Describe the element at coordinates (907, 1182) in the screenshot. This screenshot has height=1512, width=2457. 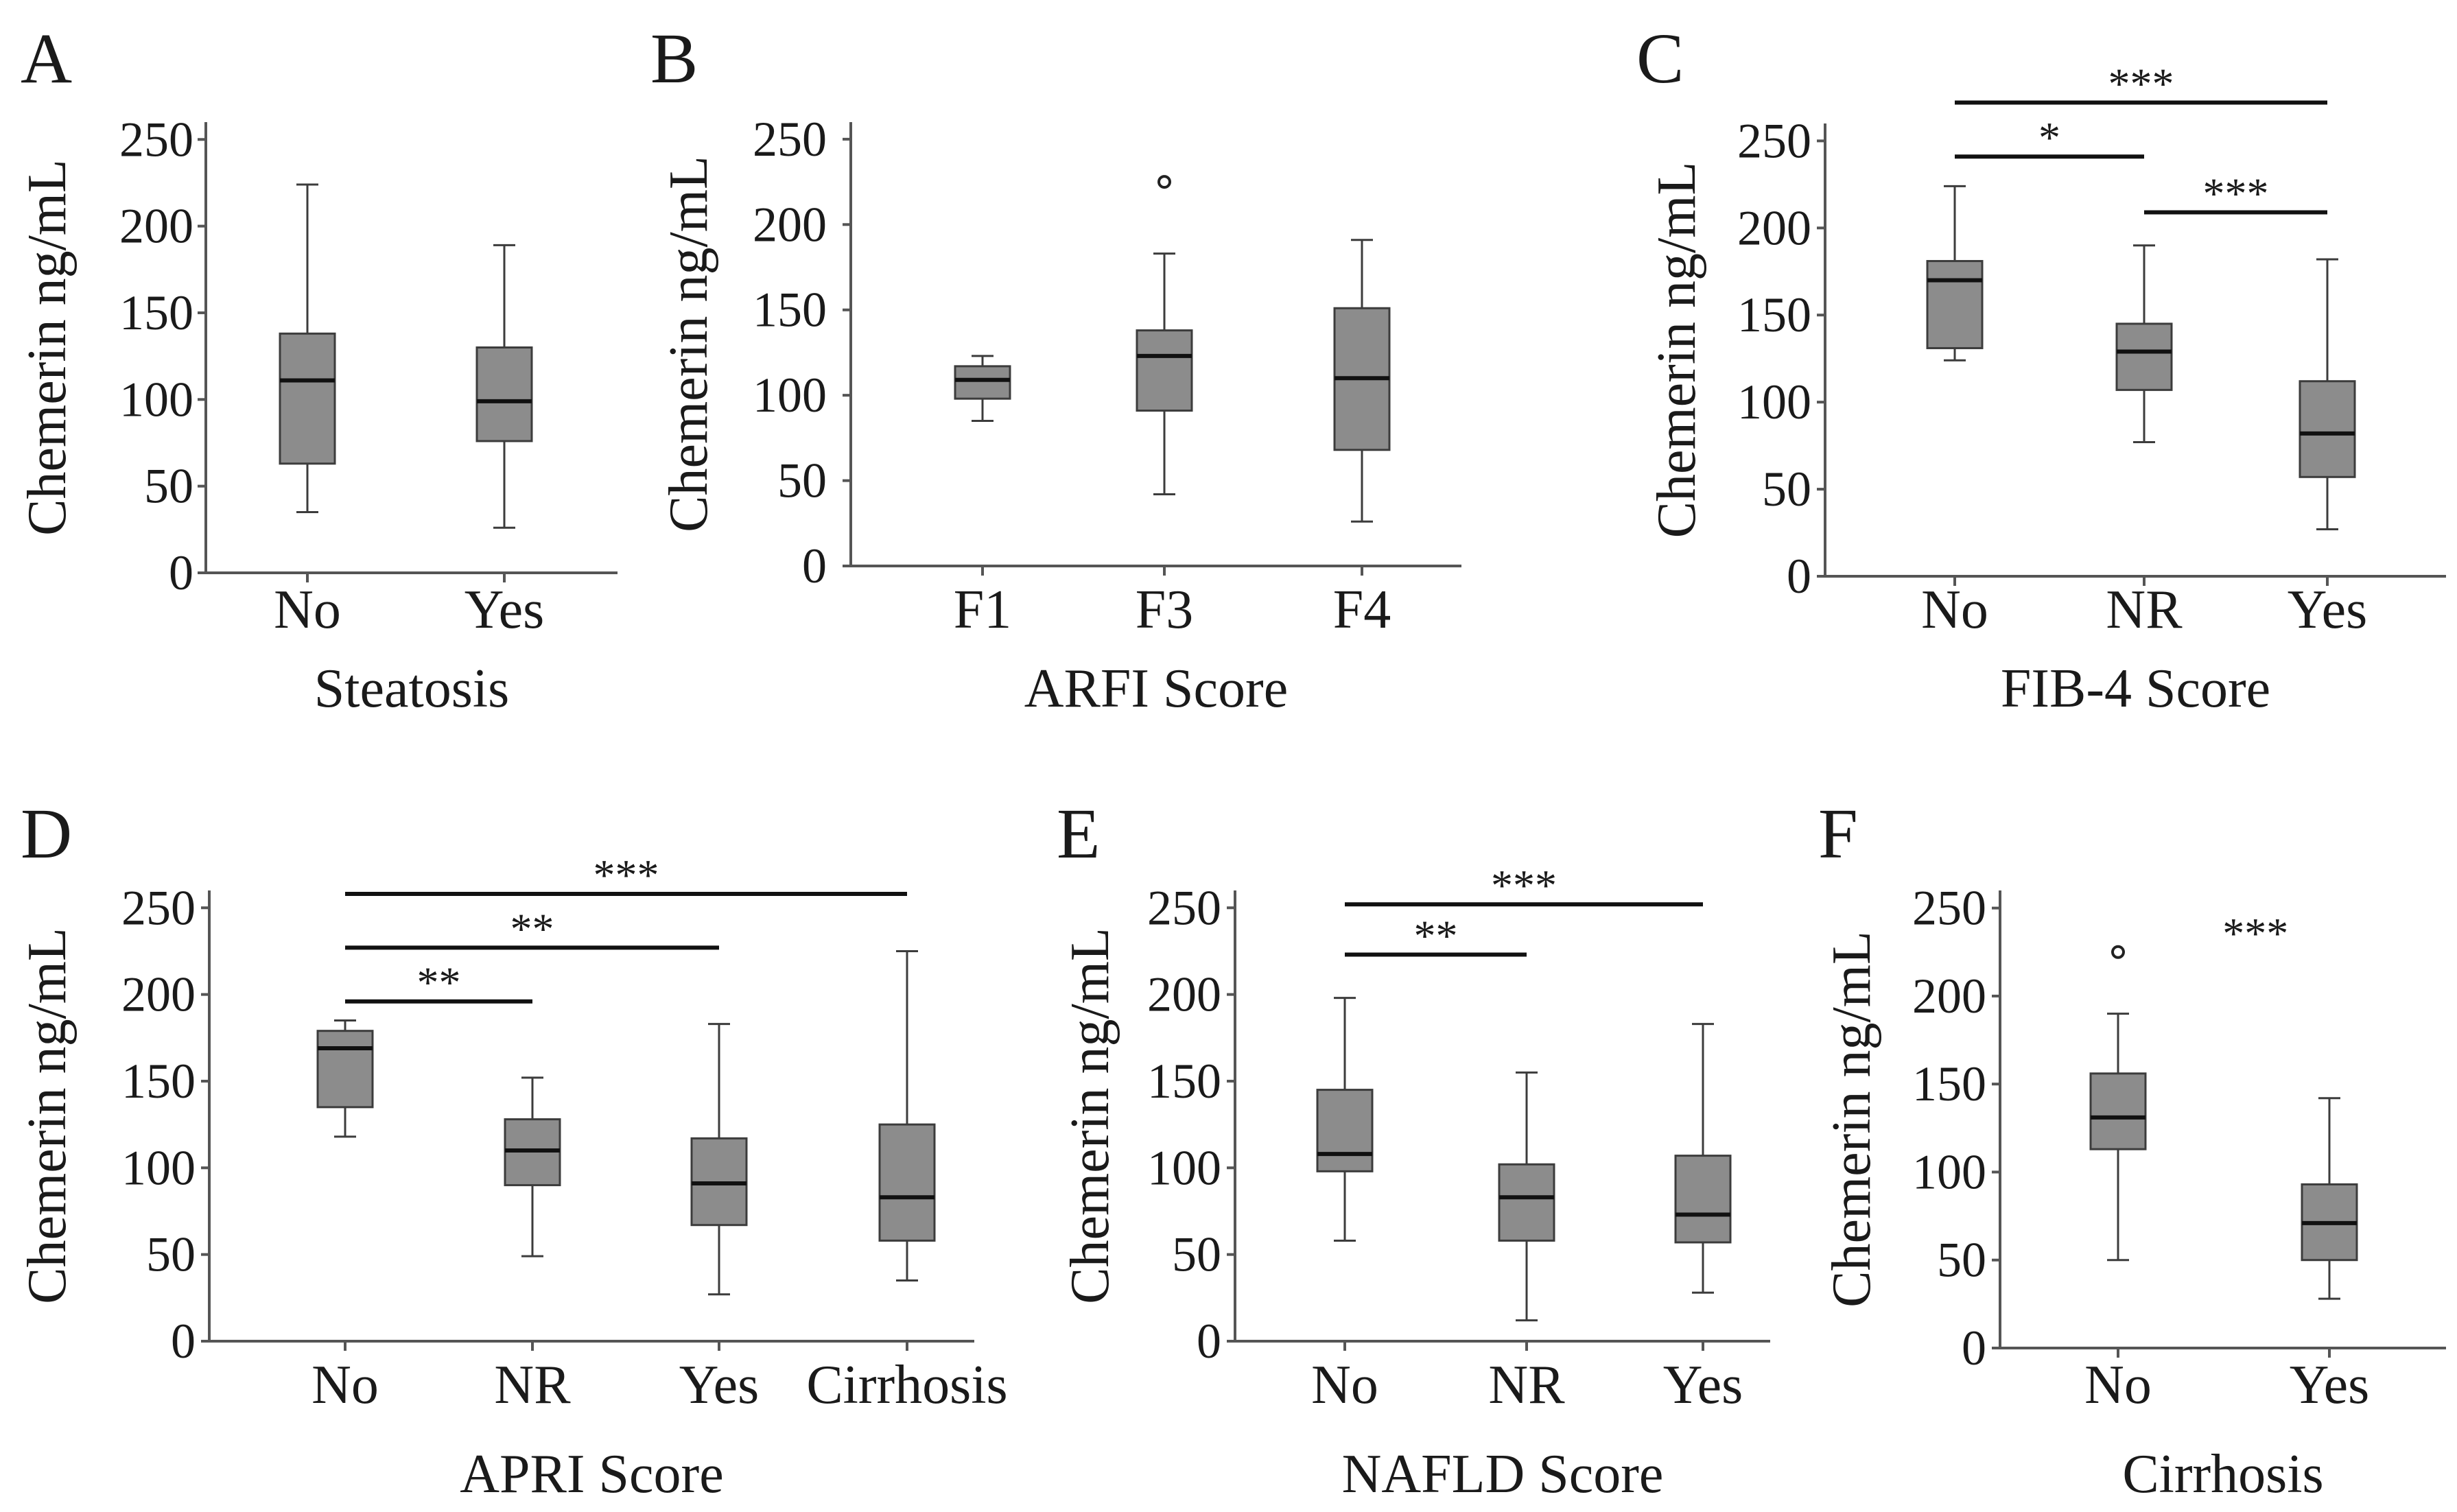
I see `box-cirrhosis` at that location.